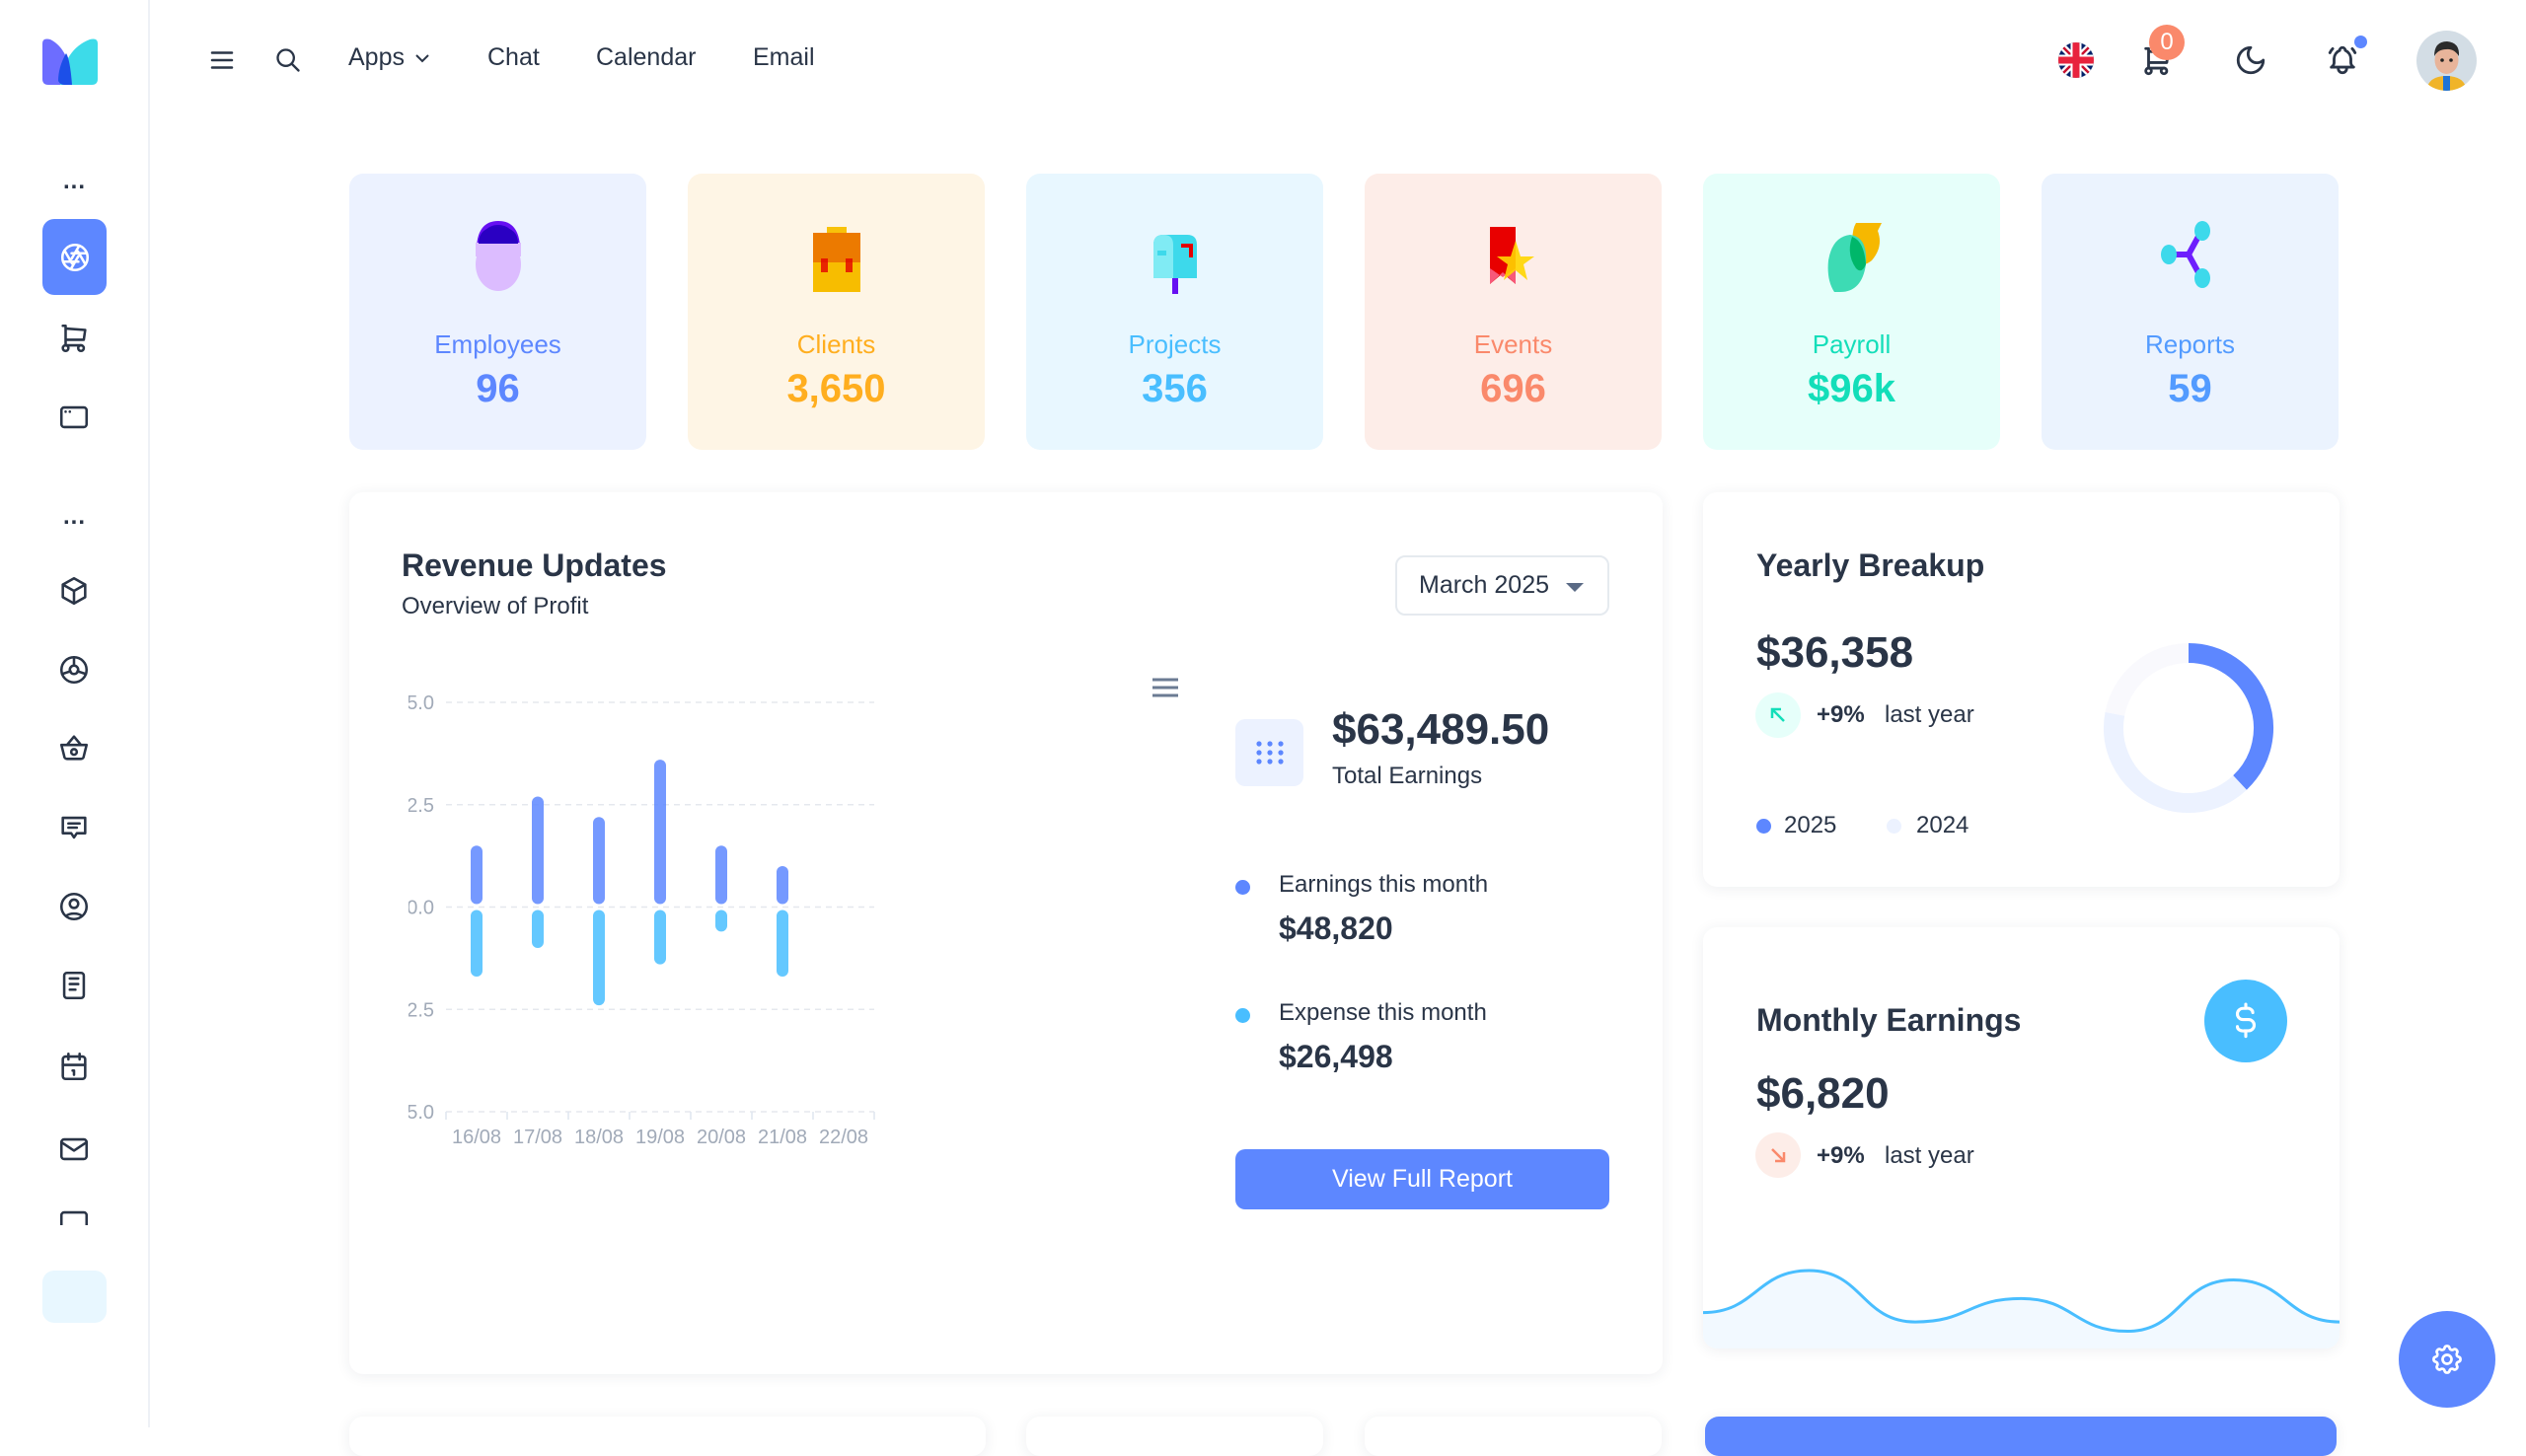  What do you see at coordinates (1854, 257) in the screenshot?
I see `chat-bubbles-icon` at bounding box center [1854, 257].